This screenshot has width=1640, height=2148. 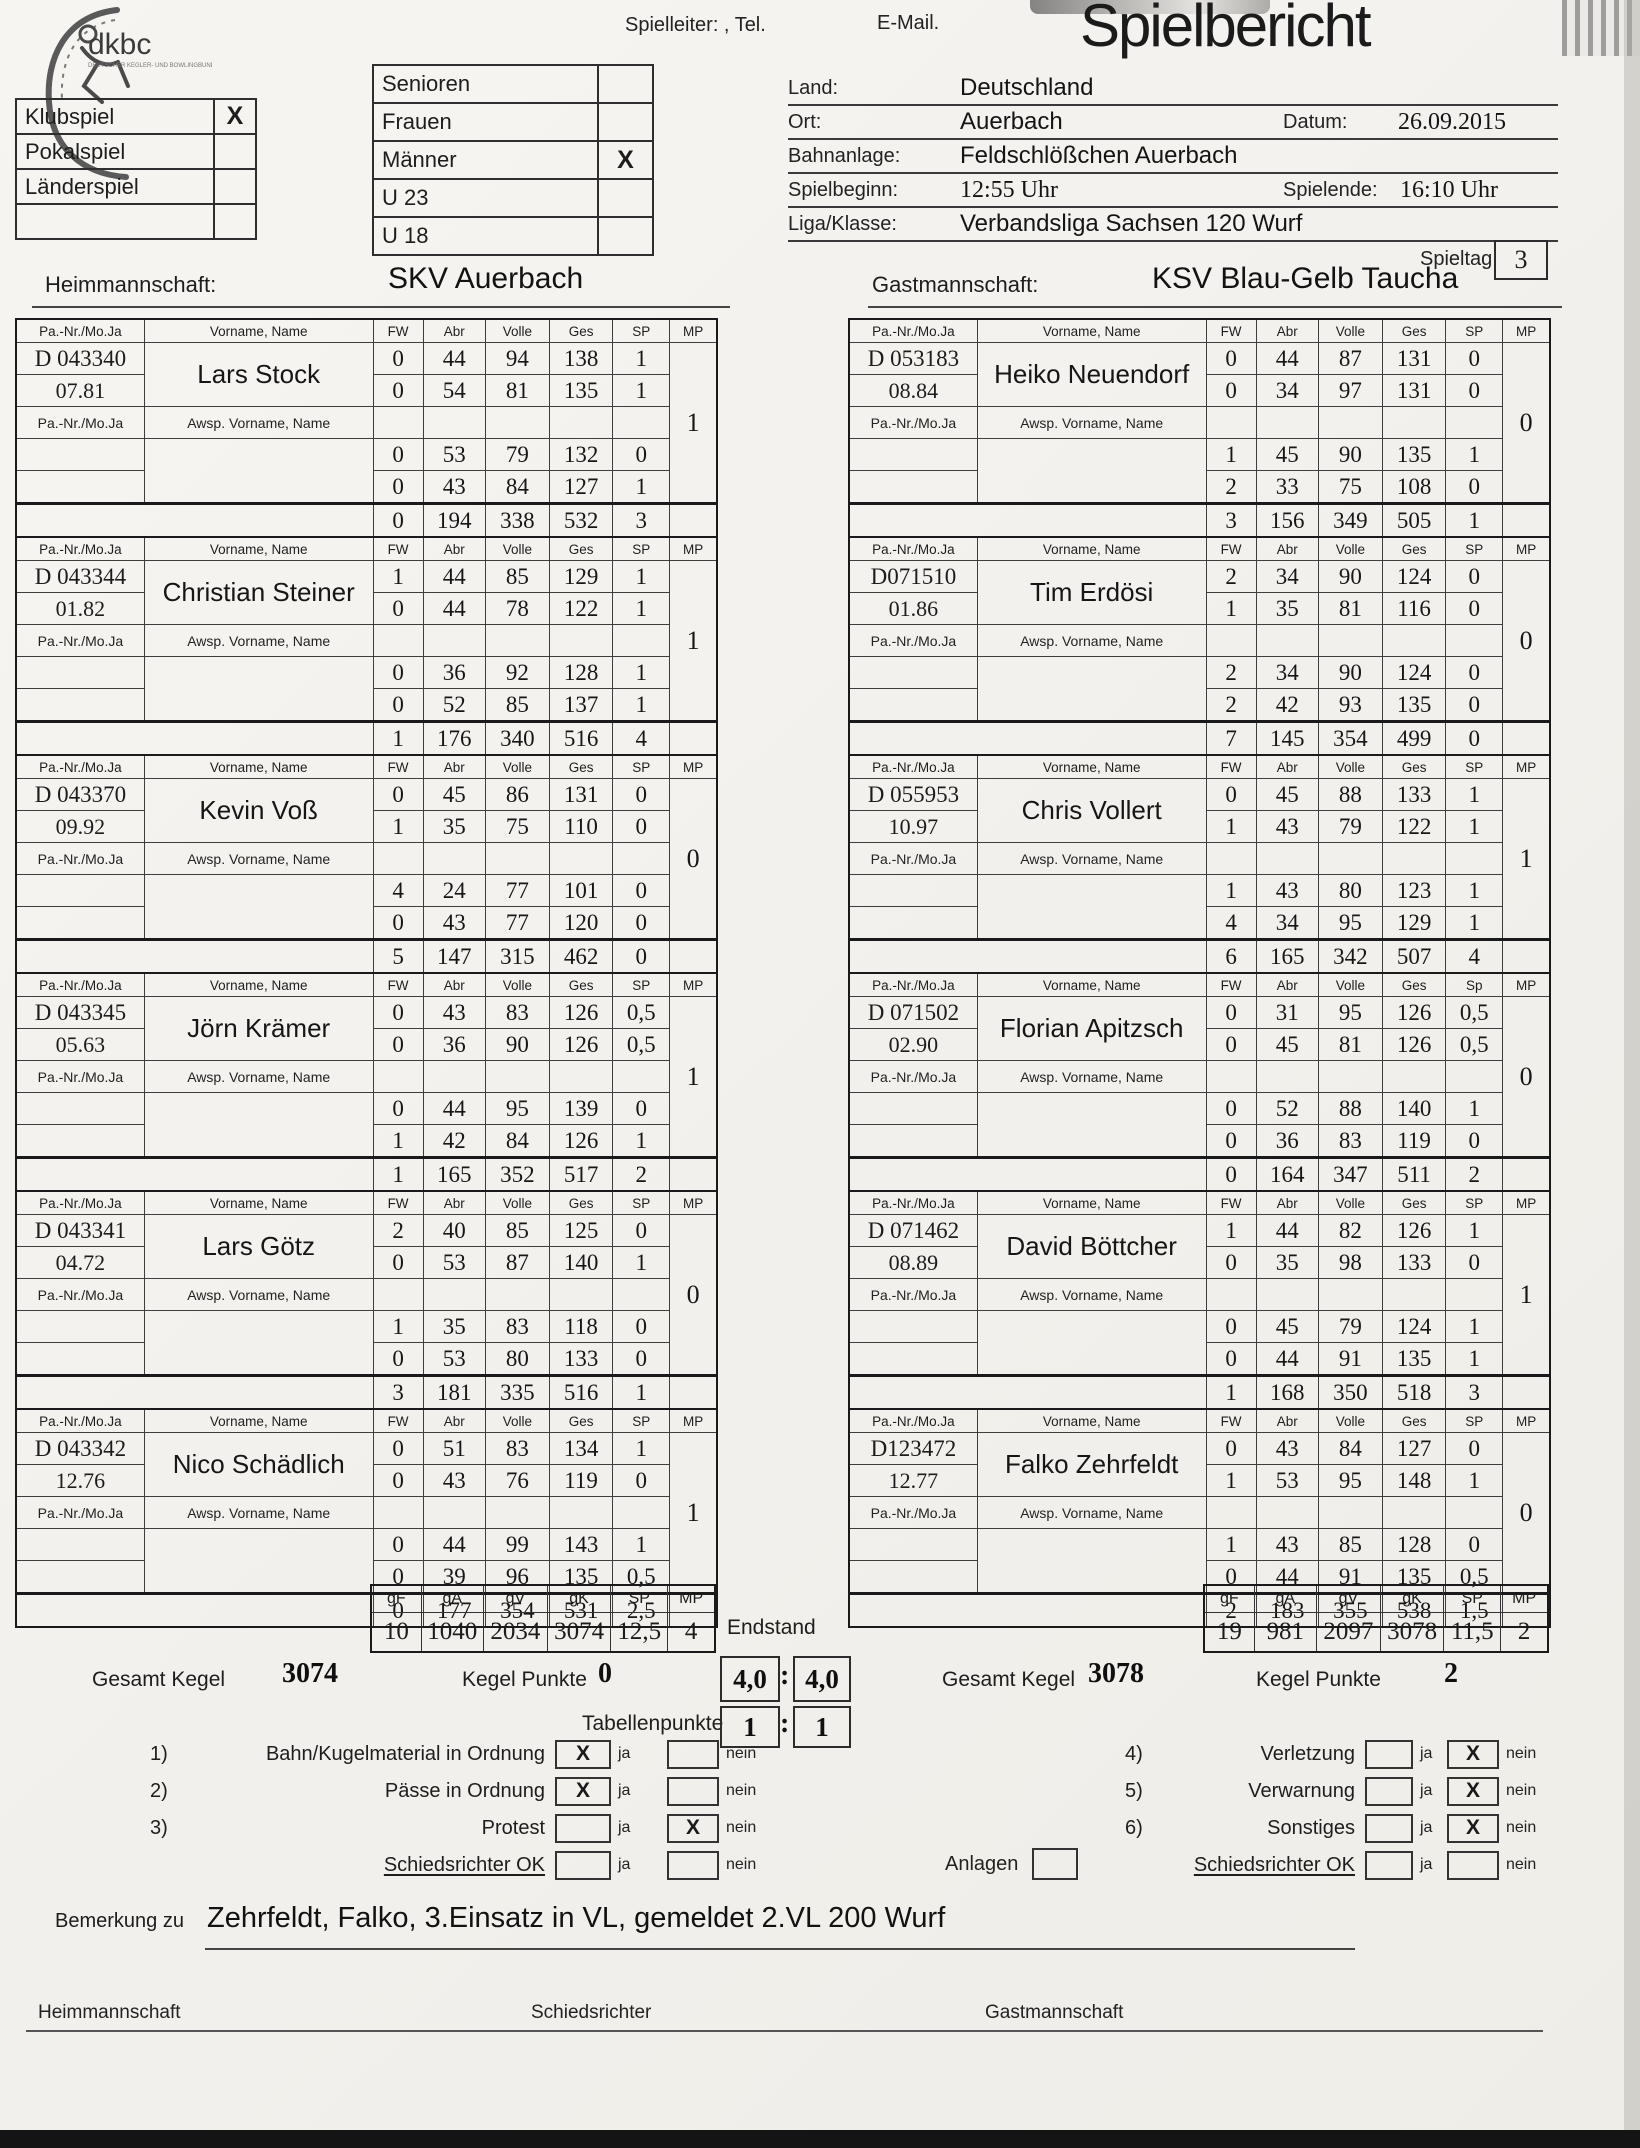 I want to click on player-pass-number: D 043342, so click(x=80, y=1448).